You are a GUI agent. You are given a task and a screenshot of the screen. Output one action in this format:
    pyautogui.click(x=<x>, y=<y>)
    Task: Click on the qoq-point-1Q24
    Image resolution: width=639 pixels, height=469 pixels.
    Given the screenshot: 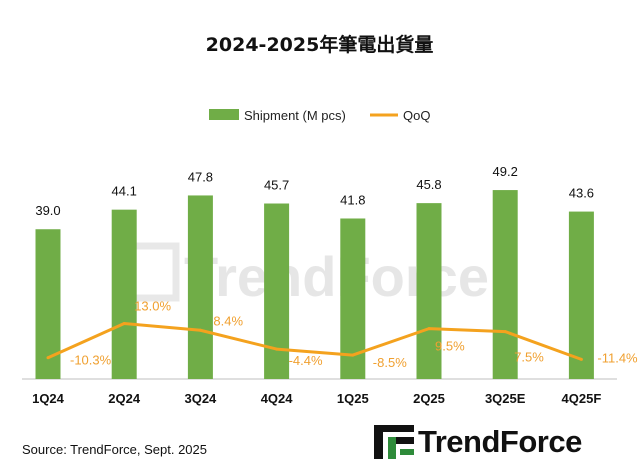 What is the action you would take?
    pyautogui.click(x=48, y=358)
    